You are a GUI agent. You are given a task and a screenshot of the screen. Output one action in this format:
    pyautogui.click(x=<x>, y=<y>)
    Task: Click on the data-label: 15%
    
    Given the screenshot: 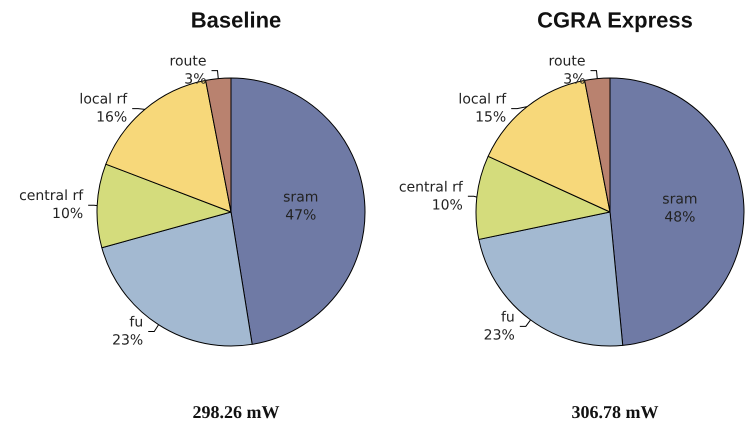 What is the action you would take?
    pyautogui.click(x=490, y=118)
    